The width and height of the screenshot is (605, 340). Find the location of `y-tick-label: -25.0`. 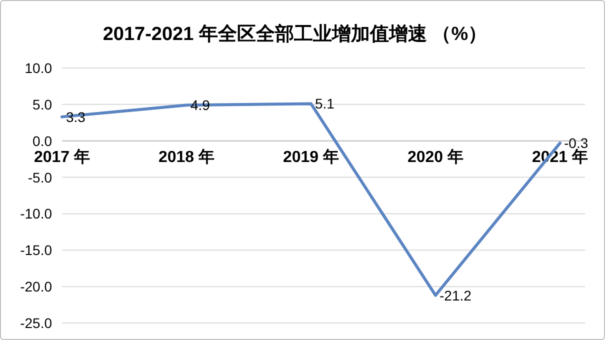

y-tick-label: -25.0 is located at coordinates (36, 323).